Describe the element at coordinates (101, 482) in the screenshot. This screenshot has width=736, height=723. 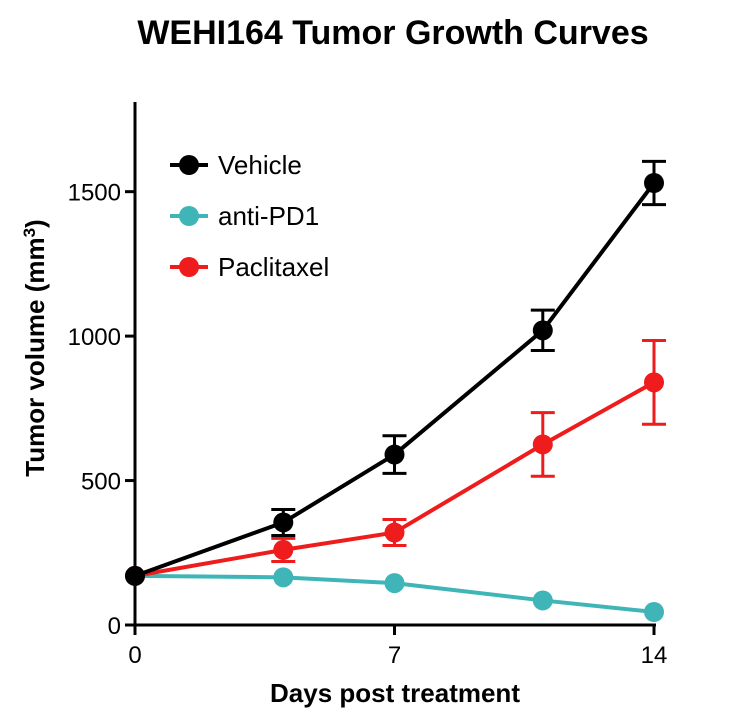
I see `y-tick-label: 500` at that location.